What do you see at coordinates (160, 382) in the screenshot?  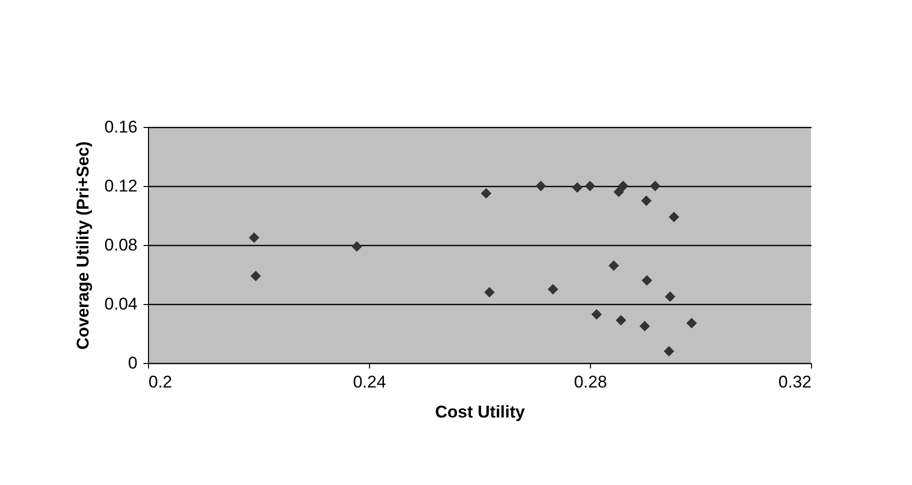 I see `x-tick-label: 0.2` at bounding box center [160, 382].